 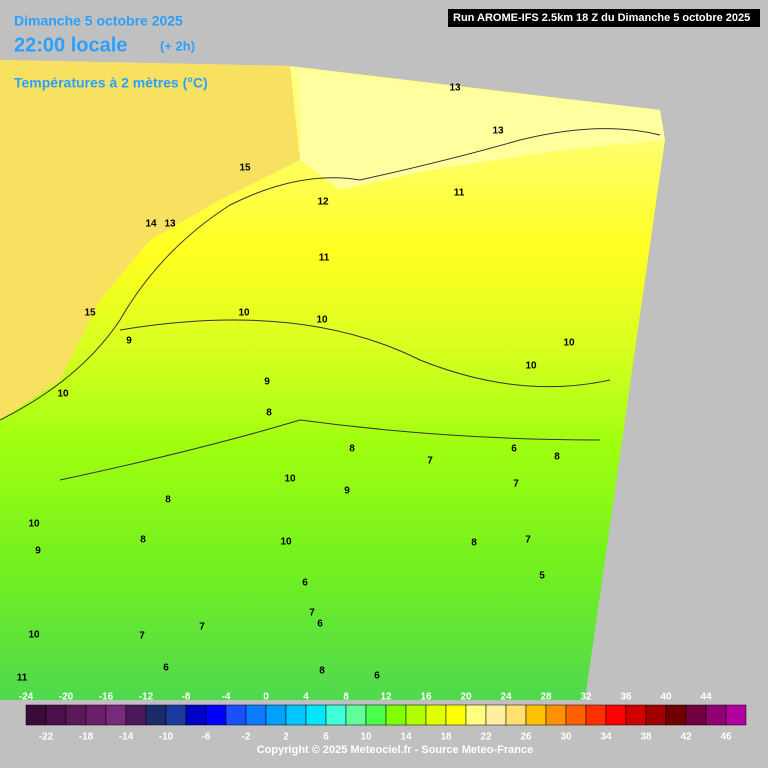 I want to click on scale-label: -8, so click(x=186, y=697).